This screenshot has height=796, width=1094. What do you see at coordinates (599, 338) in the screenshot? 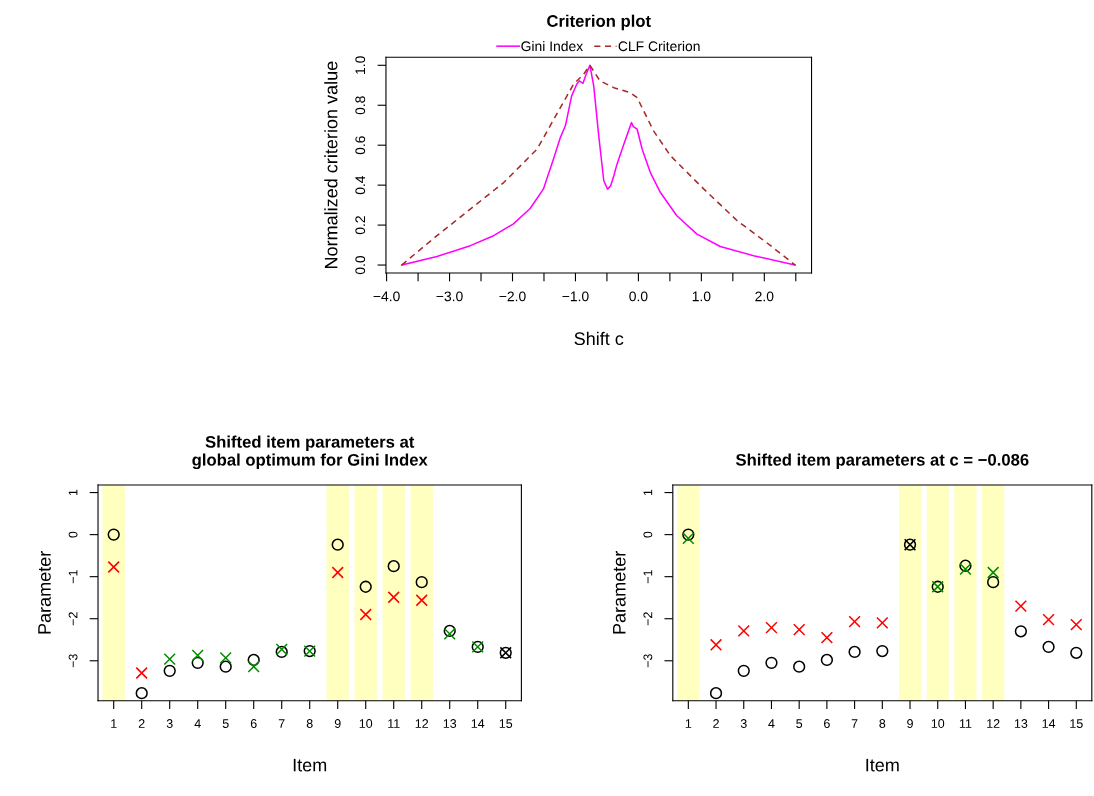
I see `x-axis-title: Shift c` at bounding box center [599, 338].